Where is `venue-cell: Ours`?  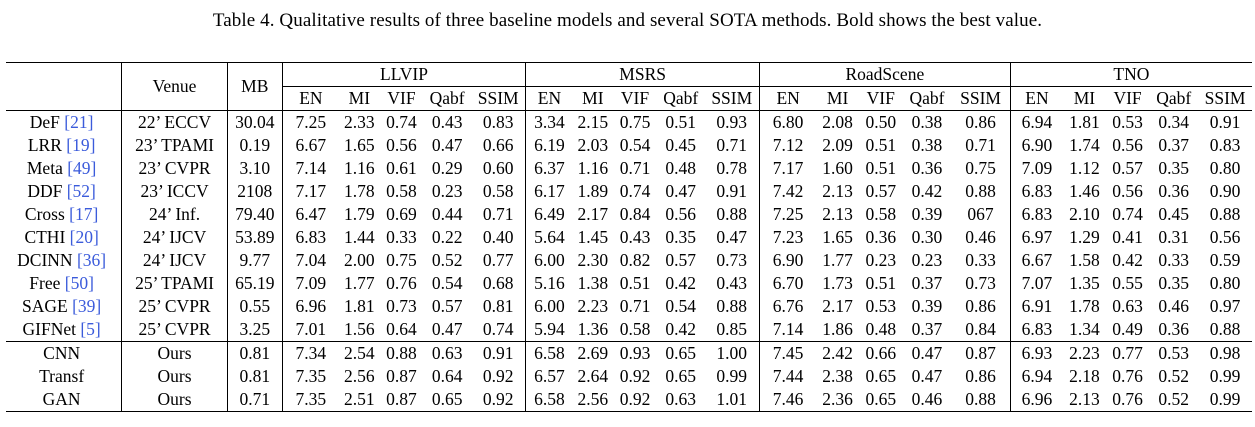
venue-cell: Ours is located at coordinates (174, 400).